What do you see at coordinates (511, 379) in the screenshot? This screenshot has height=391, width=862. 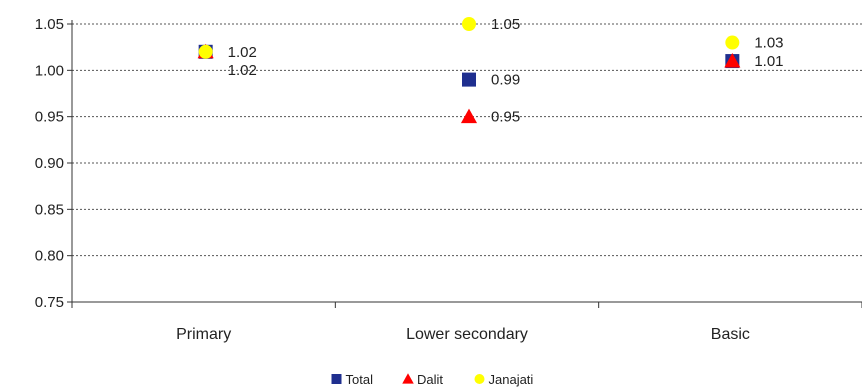 I see `legend-label-janajati: Janajati` at bounding box center [511, 379].